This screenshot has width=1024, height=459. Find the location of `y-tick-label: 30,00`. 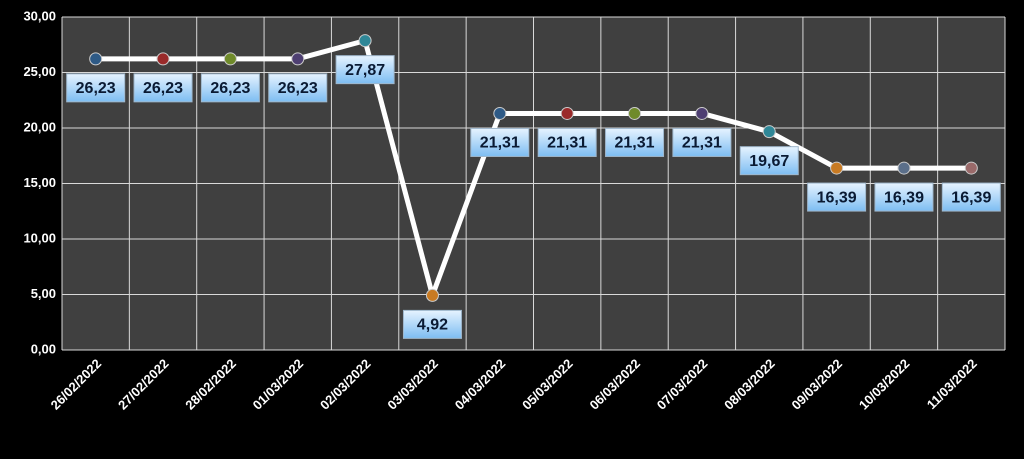

y-tick-label: 30,00 is located at coordinates (39, 15).